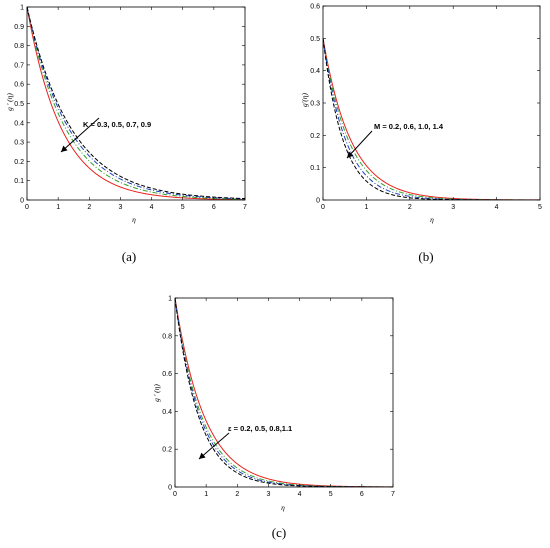 The height and width of the screenshot is (548, 550). Describe the element at coordinates (19, 65) in the screenshot. I see `y-tick-label: 0.7` at that location.